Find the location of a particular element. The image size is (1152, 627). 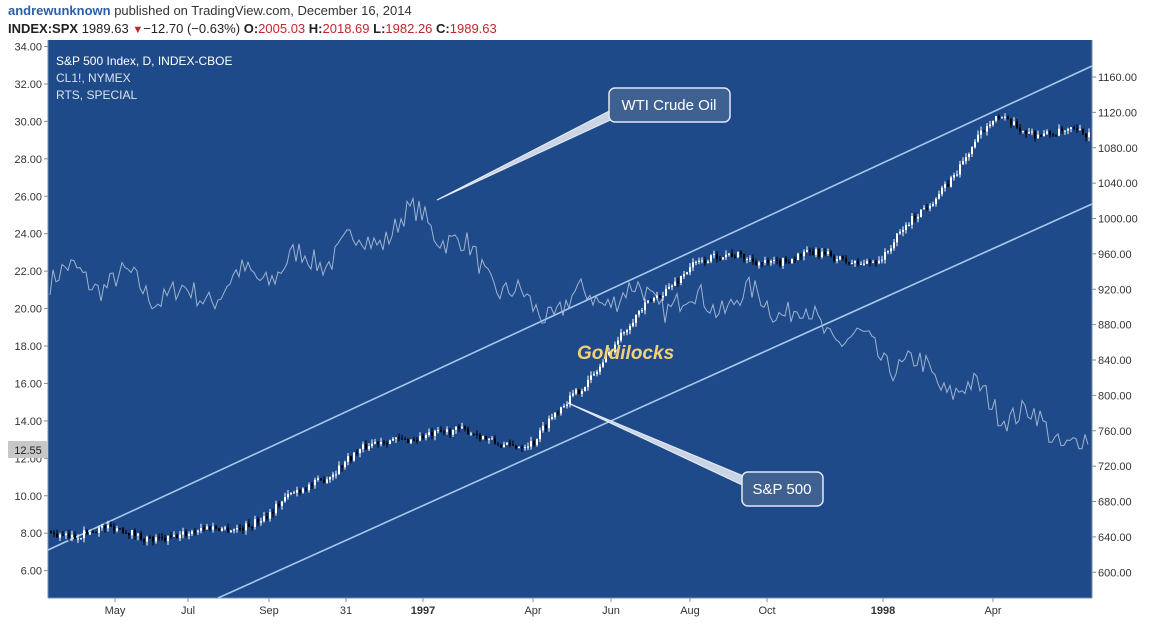

time-tick-label: May is located at coordinates (115, 611).